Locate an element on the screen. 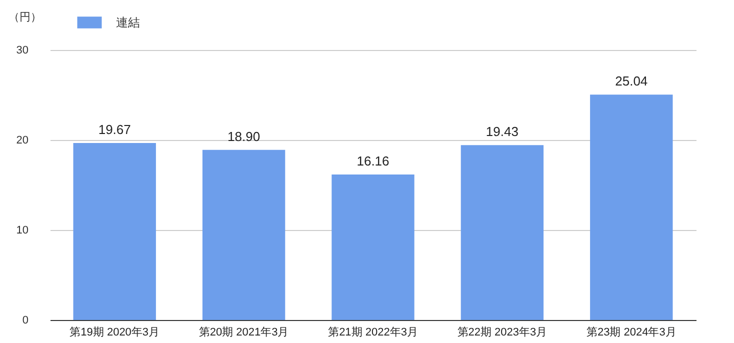  y-tick-label: 0 is located at coordinates (25, 320).